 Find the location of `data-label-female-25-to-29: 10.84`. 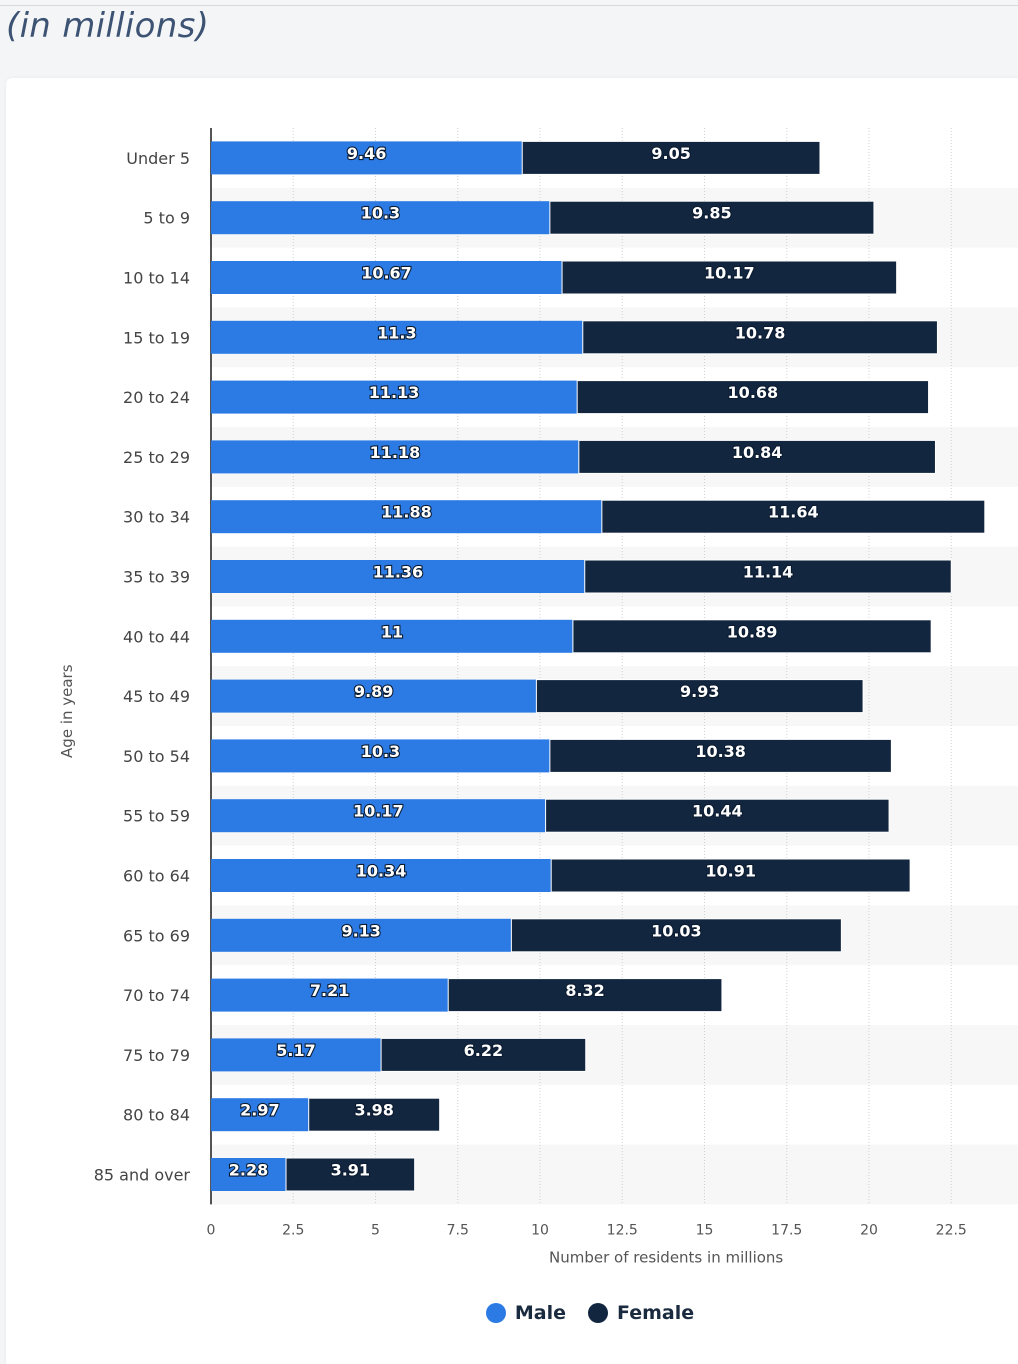

data-label-female-25-to-29: 10.84 is located at coordinates (757, 452).